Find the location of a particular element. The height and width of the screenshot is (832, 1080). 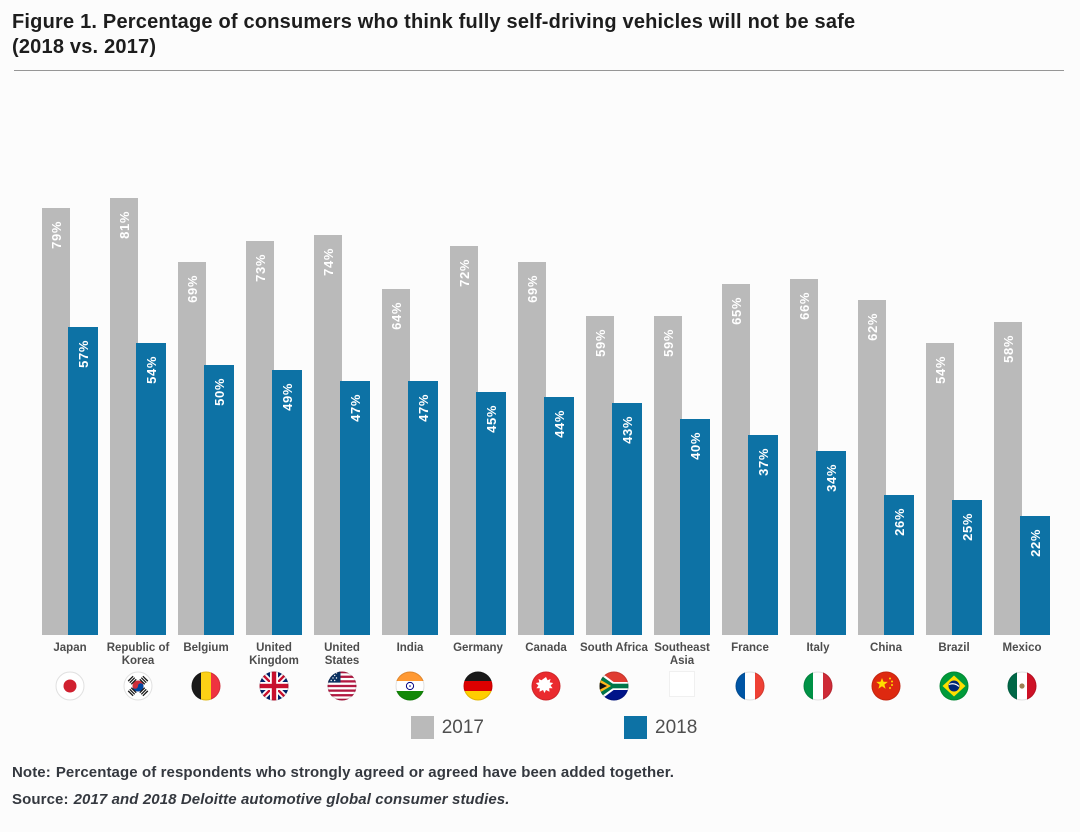

country-label-line: Belgium is located at coordinates (206, 648).